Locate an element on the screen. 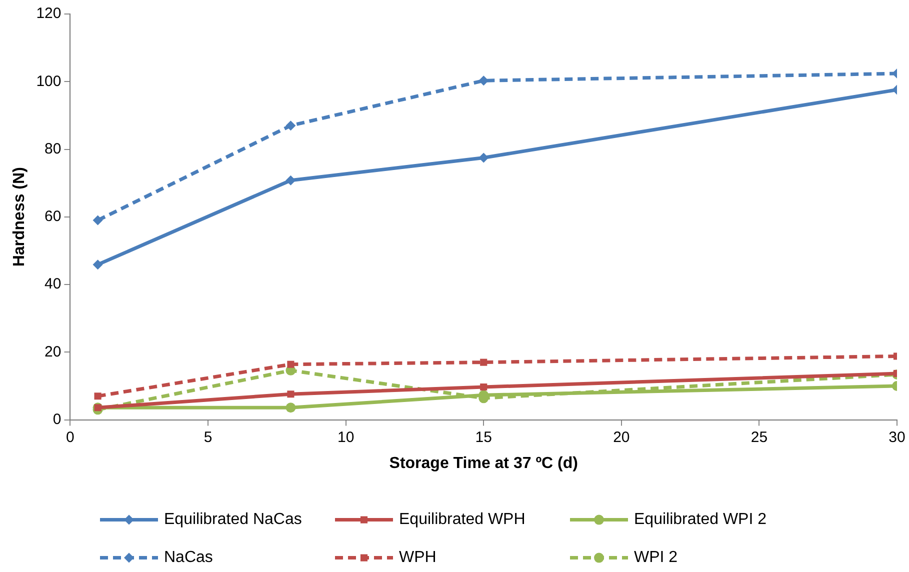 The height and width of the screenshot is (572, 909). y-tick-label: 0 is located at coordinates (57, 419).